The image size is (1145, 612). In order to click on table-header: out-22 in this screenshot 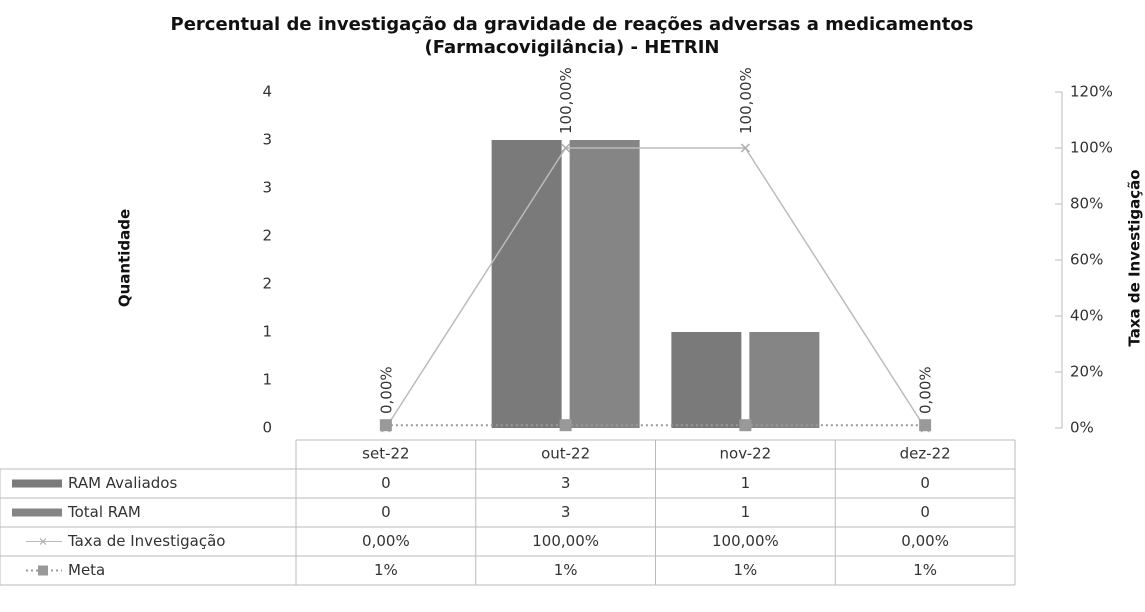, I will do `click(565, 454)`.